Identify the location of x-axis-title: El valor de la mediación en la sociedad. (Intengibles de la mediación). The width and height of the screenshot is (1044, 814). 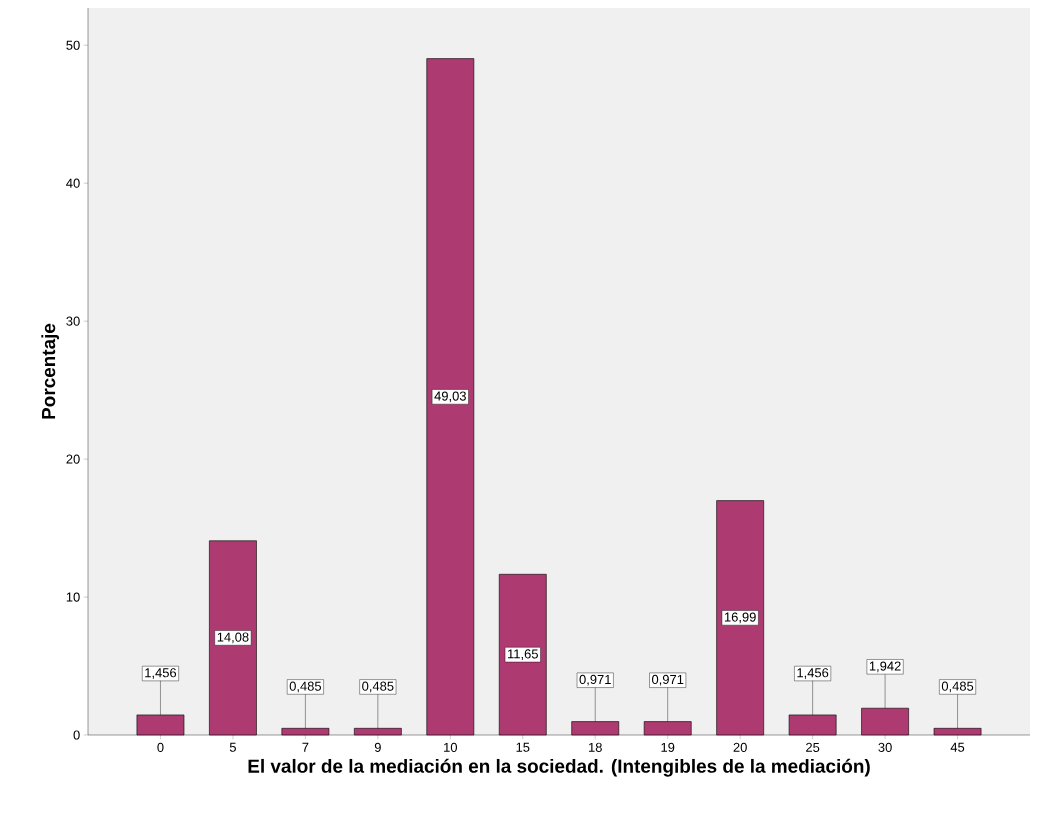
(559, 767).